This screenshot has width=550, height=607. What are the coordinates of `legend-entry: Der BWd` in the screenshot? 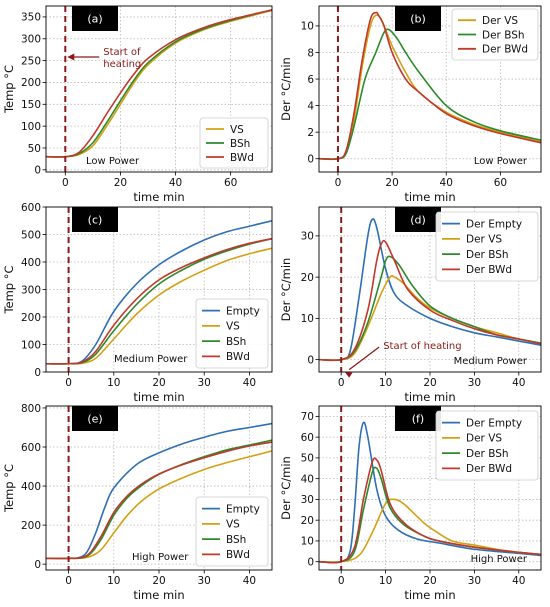 It's located at (489, 469).